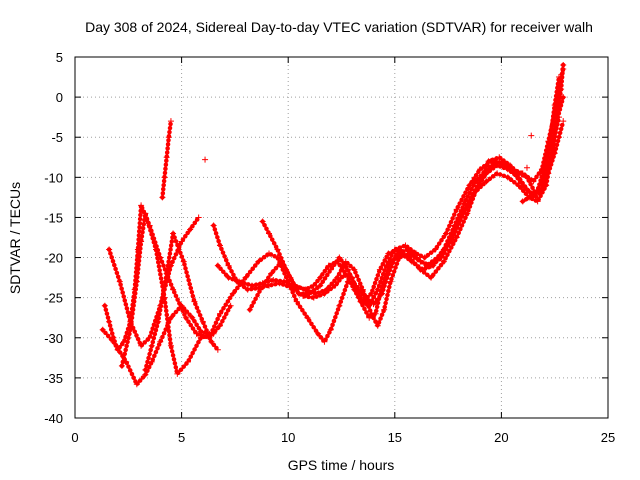 This screenshot has width=640, height=480. What do you see at coordinates (395, 437) in the screenshot?
I see `x-tick-label: 15` at bounding box center [395, 437].